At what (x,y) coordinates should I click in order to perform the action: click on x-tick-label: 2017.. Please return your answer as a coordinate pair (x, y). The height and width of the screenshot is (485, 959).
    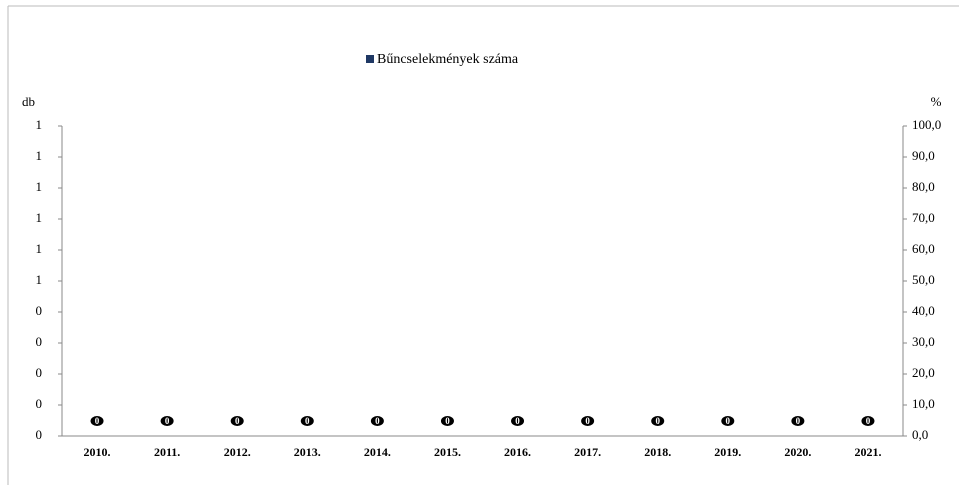
    Looking at the image, I should click on (587, 452).